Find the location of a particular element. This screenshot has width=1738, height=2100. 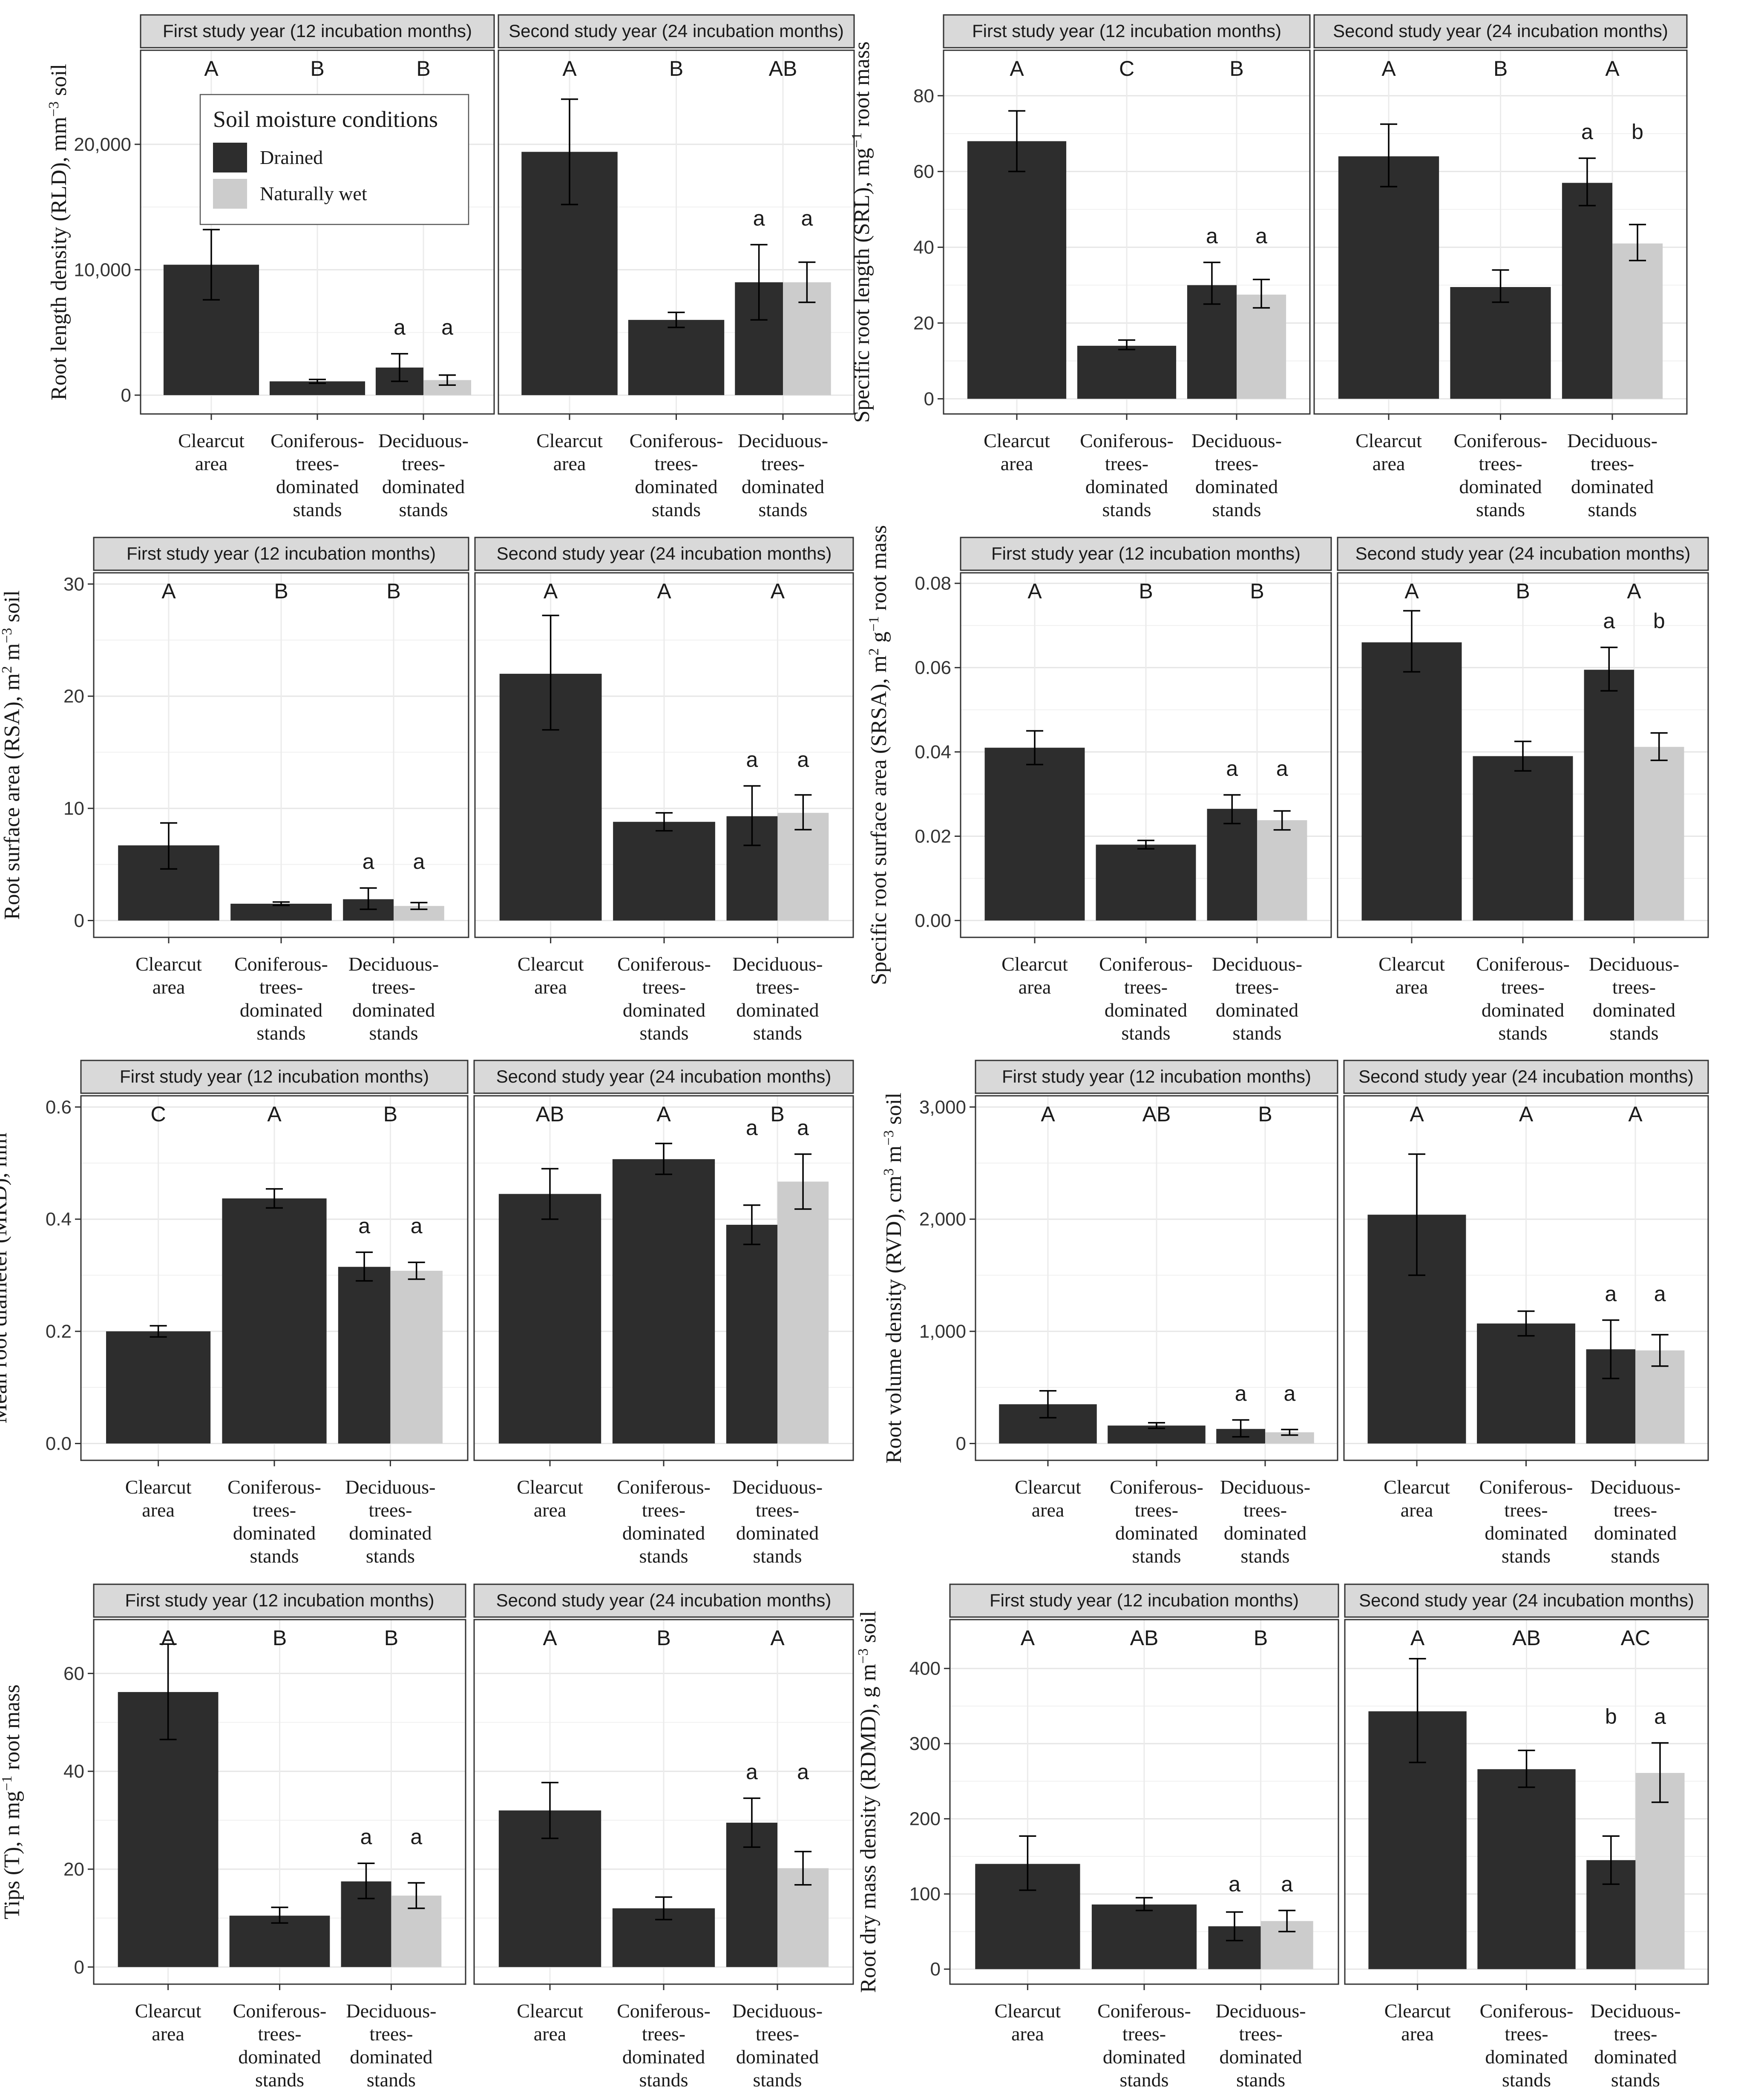

y-axis-label-part: Specific root surface area (SRSA), m is located at coordinates (879, 820).